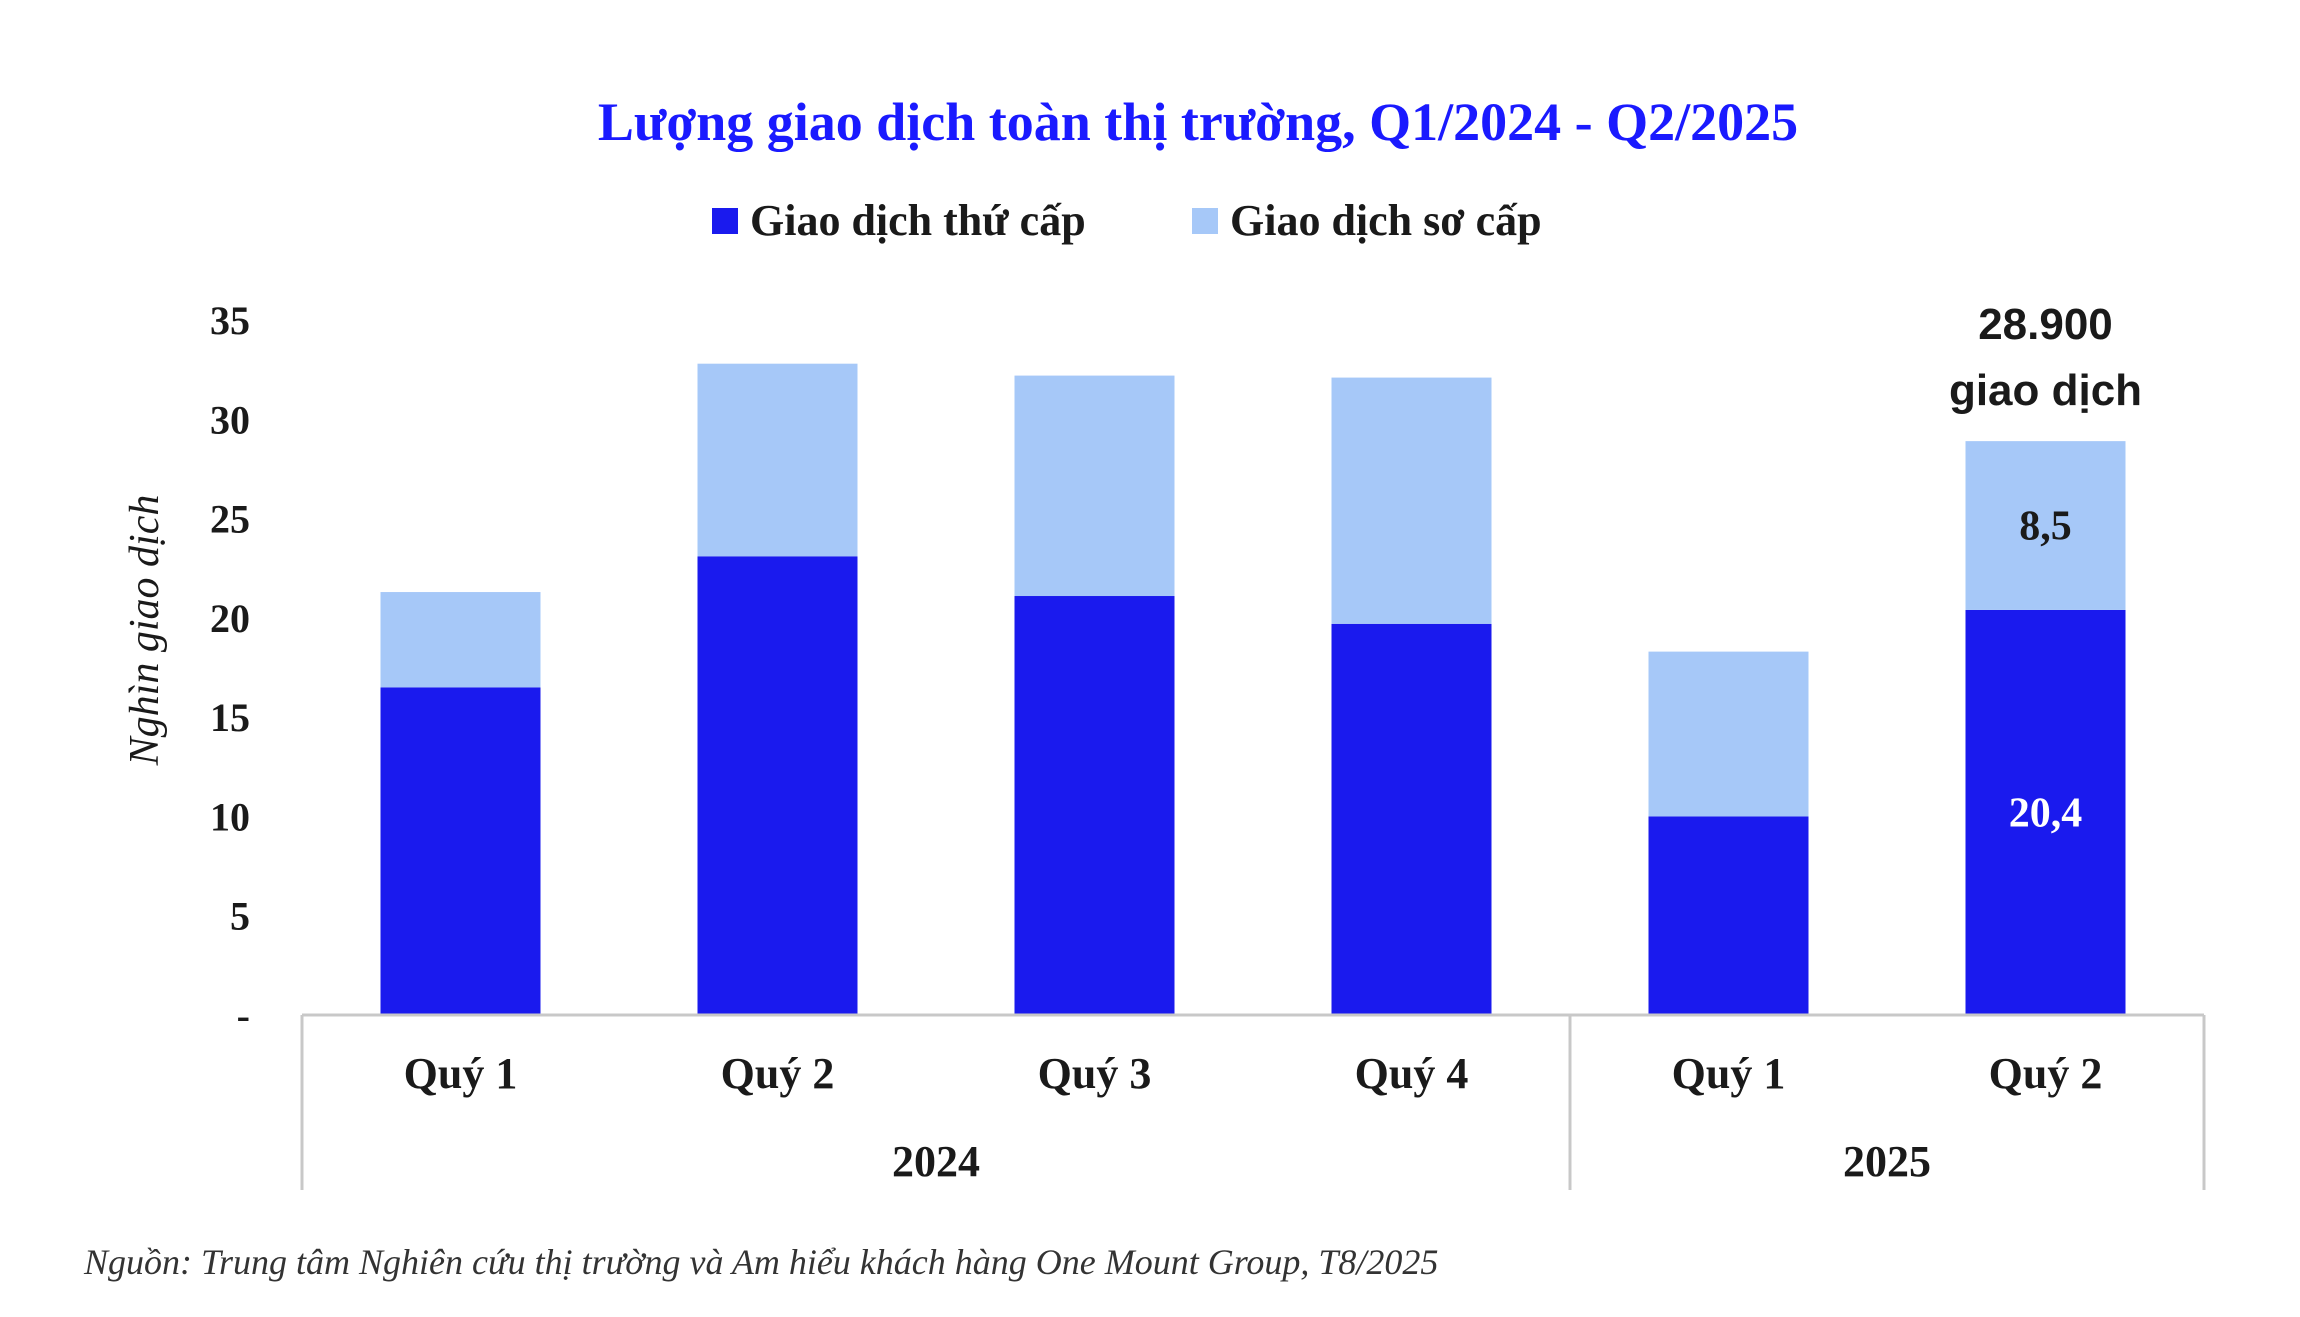 The image size is (2300, 1317). Describe the element at coordinates (2046, 670) in the screenshot. I see `value-labels: 20,4 8,5` at that location.